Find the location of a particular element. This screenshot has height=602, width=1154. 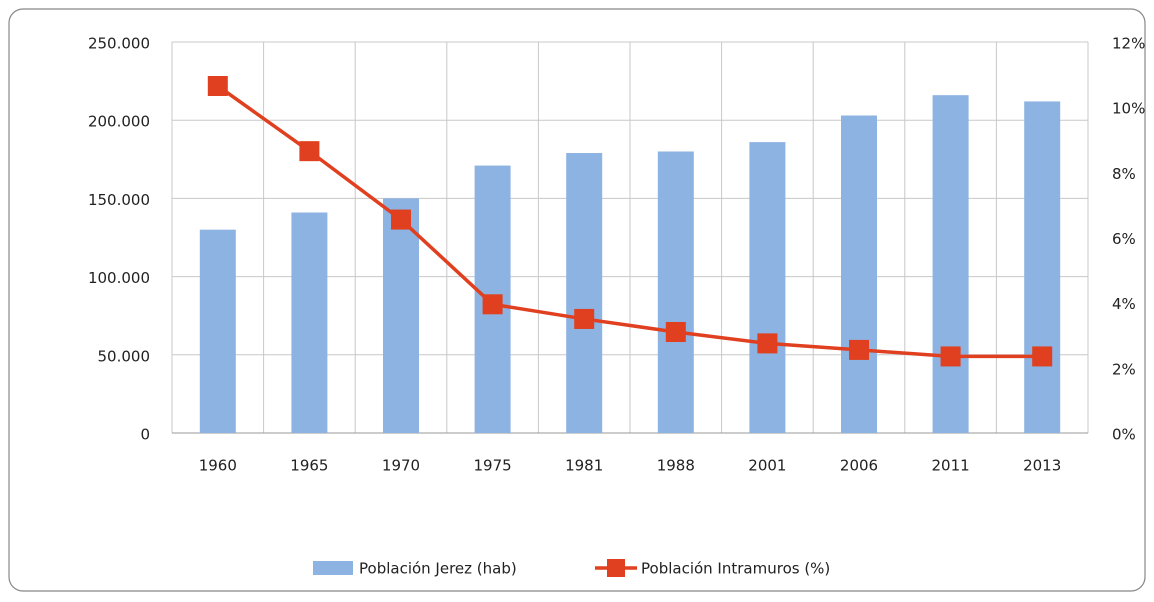

y-tick-label: 50.000 is located at coordinates (124, 356).